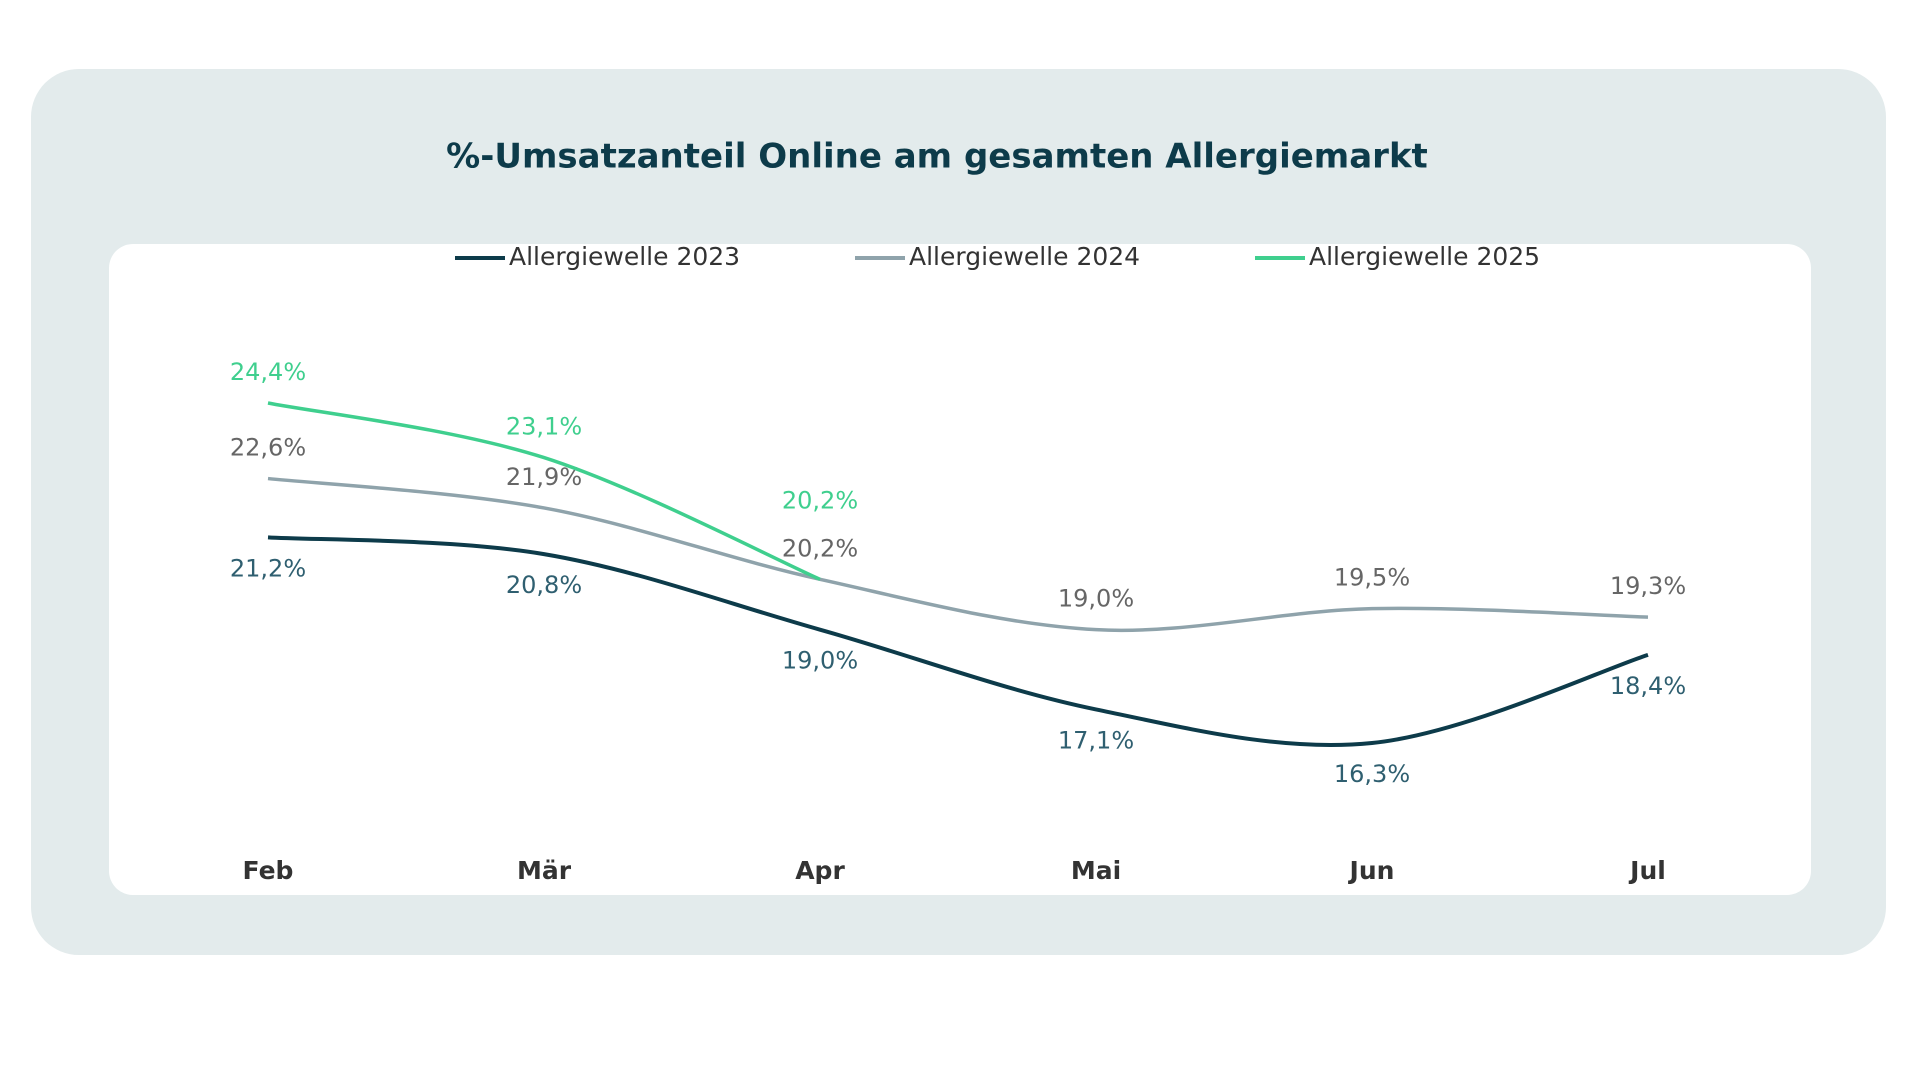 This screenshot has height=1084, width=1920. What do you see at coordinates (1372, 578) in the screenshot?
I see `value-label: 19,5%` at bounding box center [1372, 578].